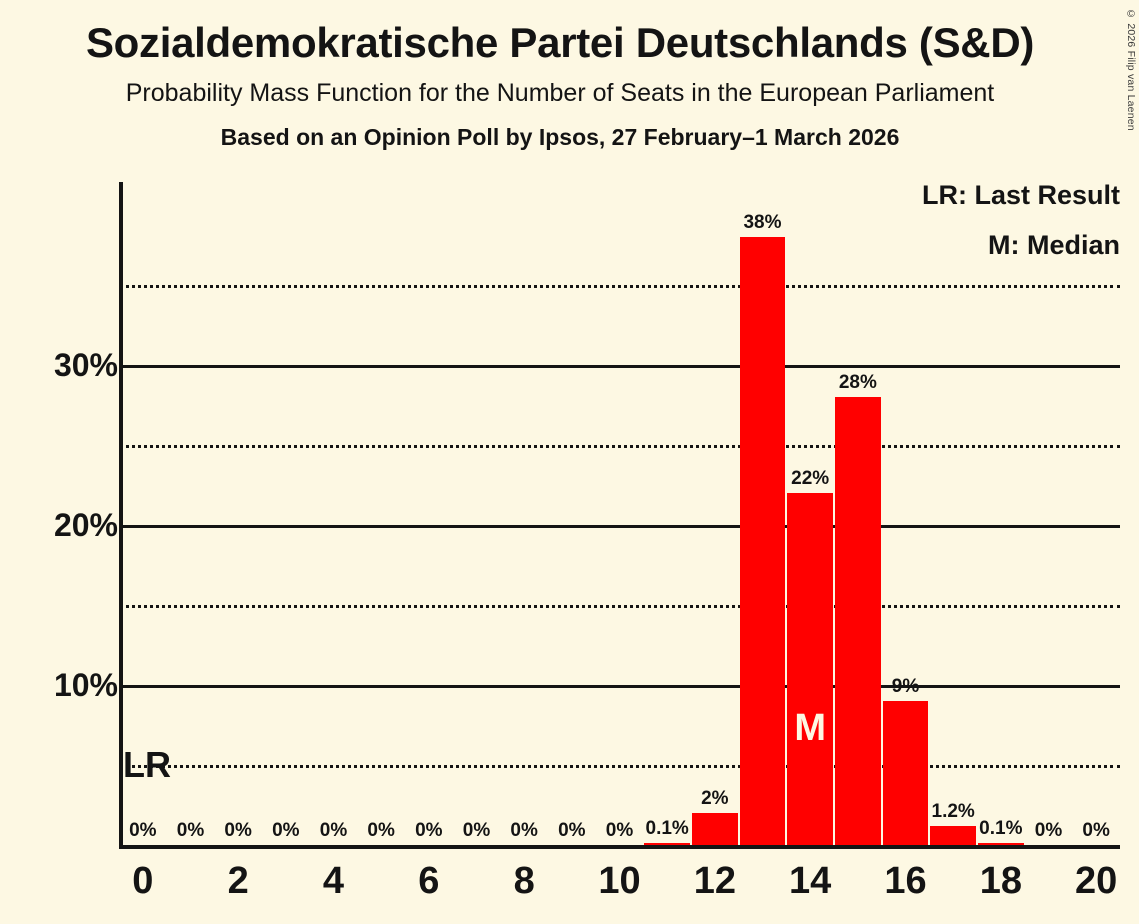 The width and height of the screenshot is (1139, 924). Describe the element at coordinates (143, 881) in the screenshot. I see `x-axis-tick-label: 0` at that location.